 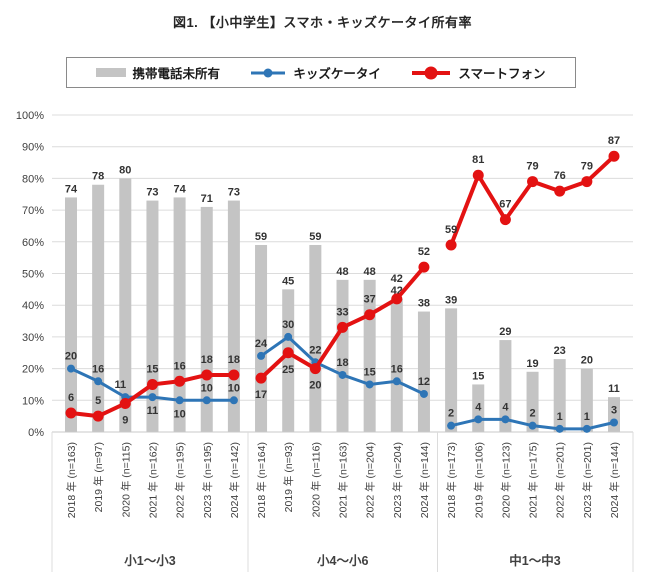 I want to click on smartphone-label: 25, so click(x=288, y=370).